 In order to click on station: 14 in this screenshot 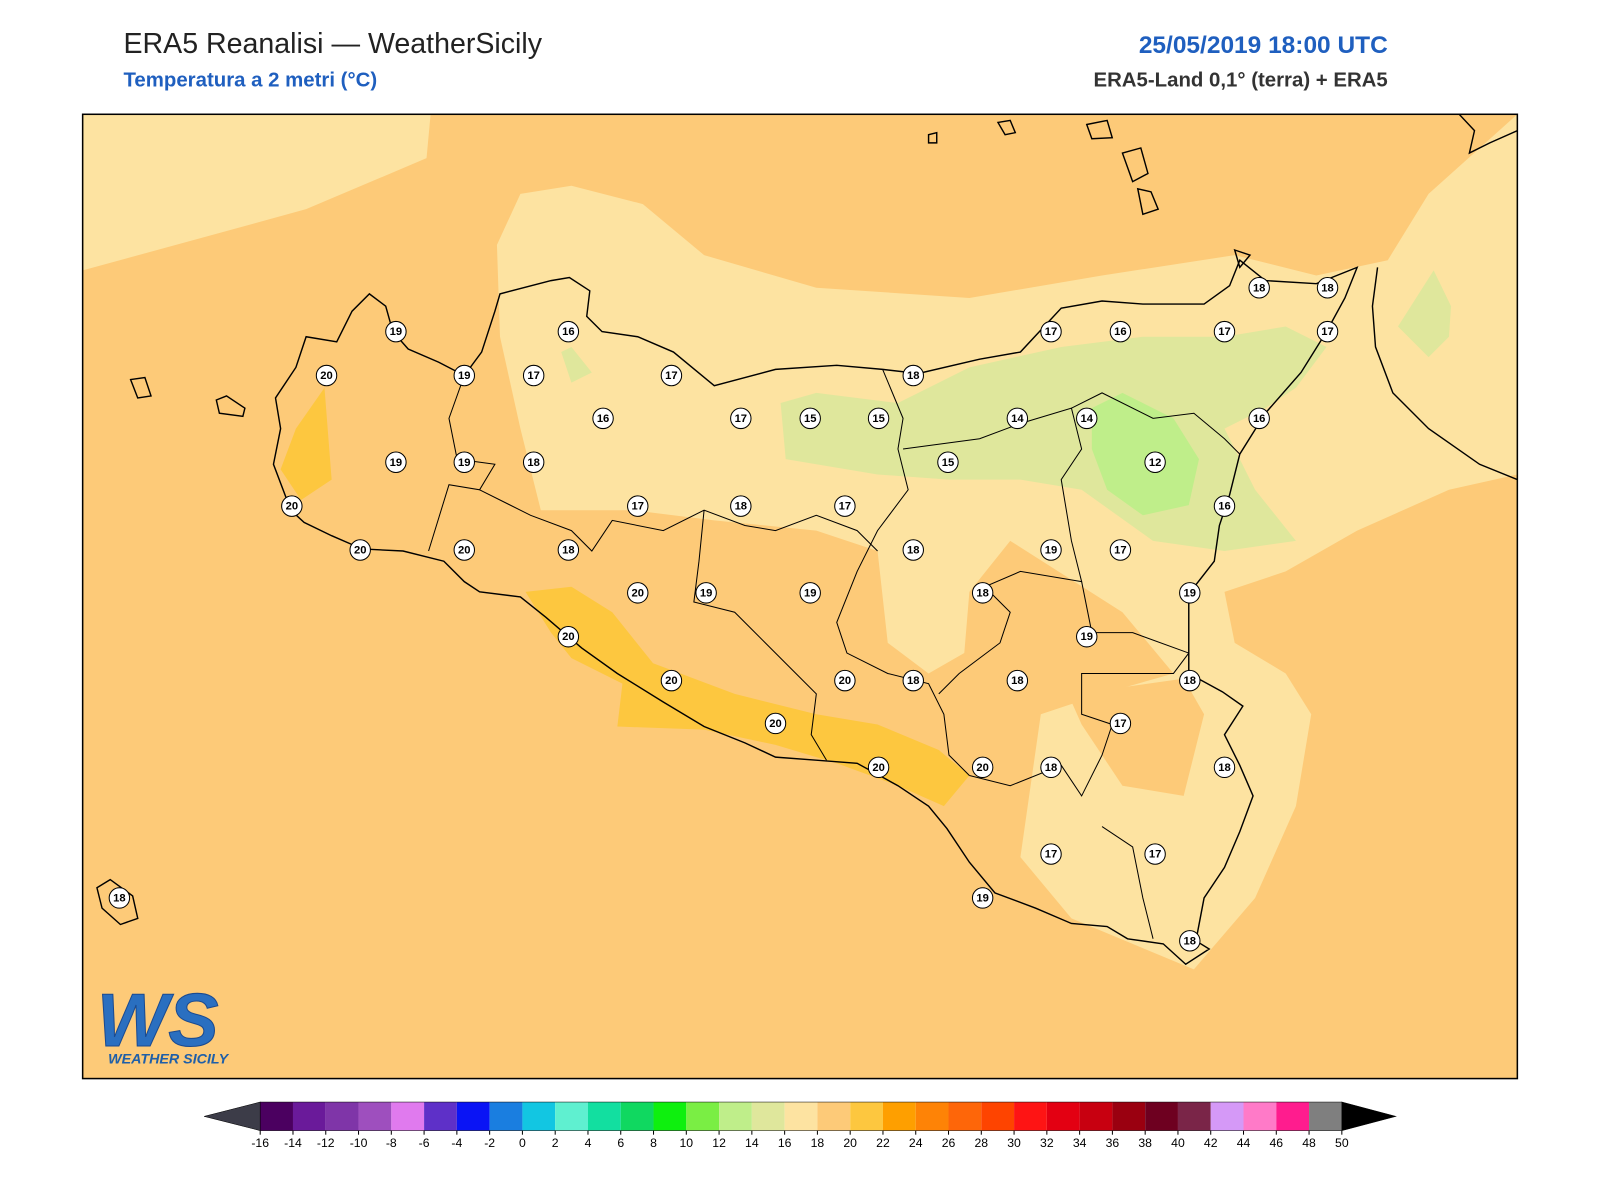, I will do `click(1087, 418)`.